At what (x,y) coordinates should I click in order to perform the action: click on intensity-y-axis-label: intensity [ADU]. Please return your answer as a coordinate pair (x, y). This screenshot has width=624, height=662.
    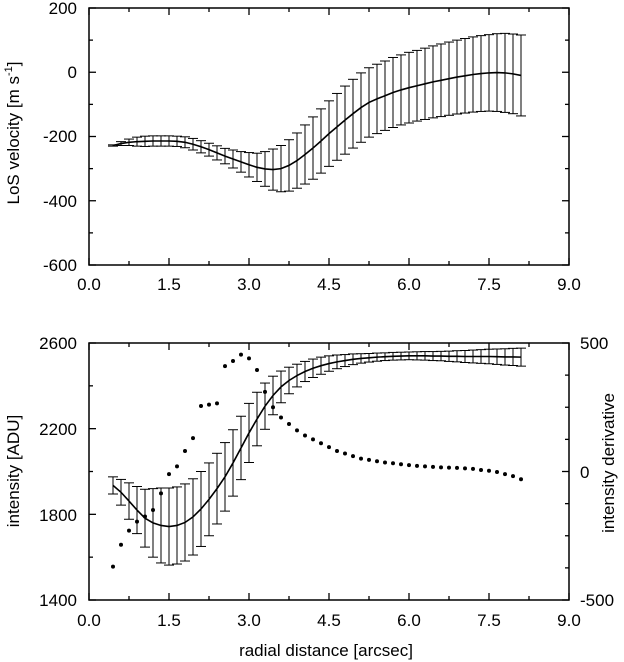
    Looking at the image, I should click on (13, 471).